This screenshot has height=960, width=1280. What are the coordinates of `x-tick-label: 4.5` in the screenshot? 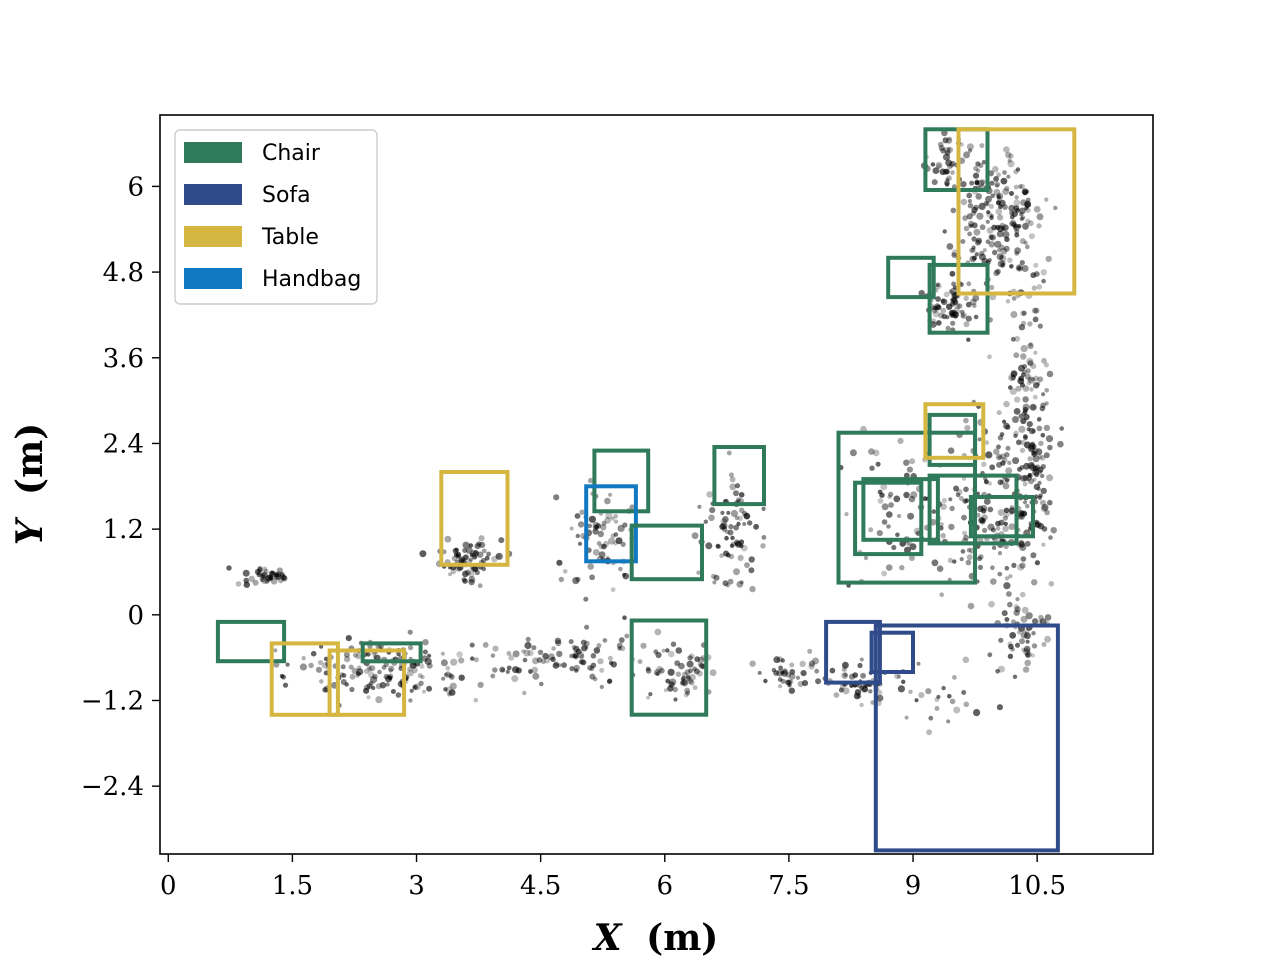 It's located at (540, 886).